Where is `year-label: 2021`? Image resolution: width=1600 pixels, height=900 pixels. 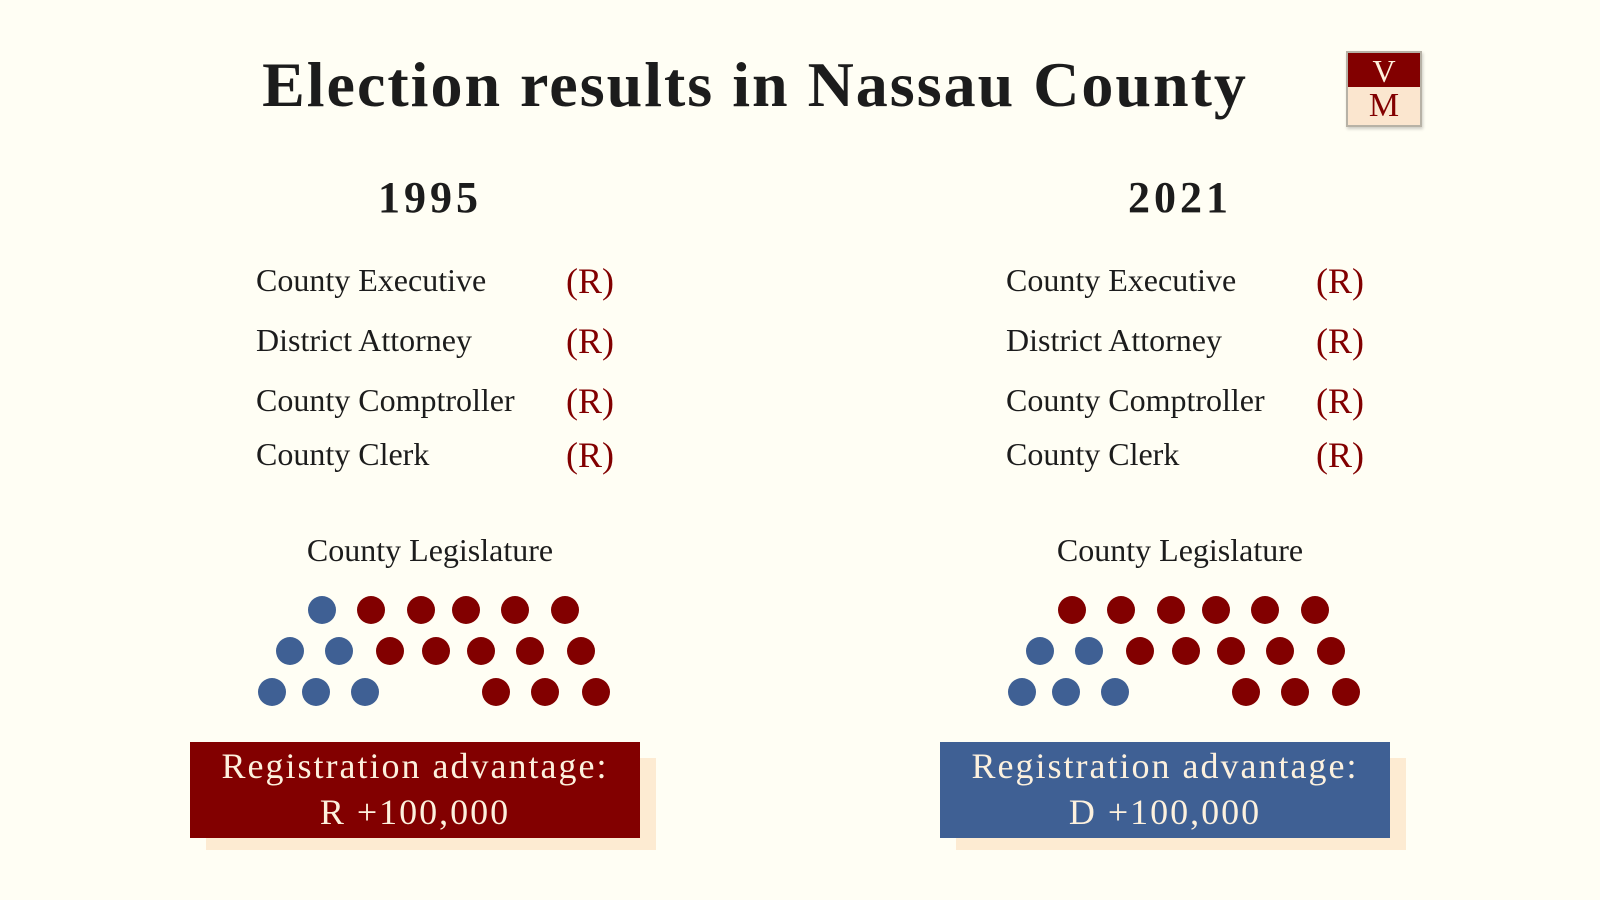
year-label: 2021 is located at coordinates (1180, 197).